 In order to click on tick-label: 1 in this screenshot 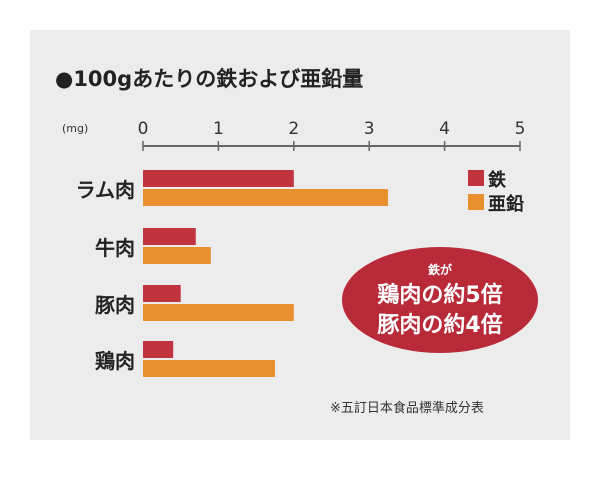, I will do `click(218, 129)`.